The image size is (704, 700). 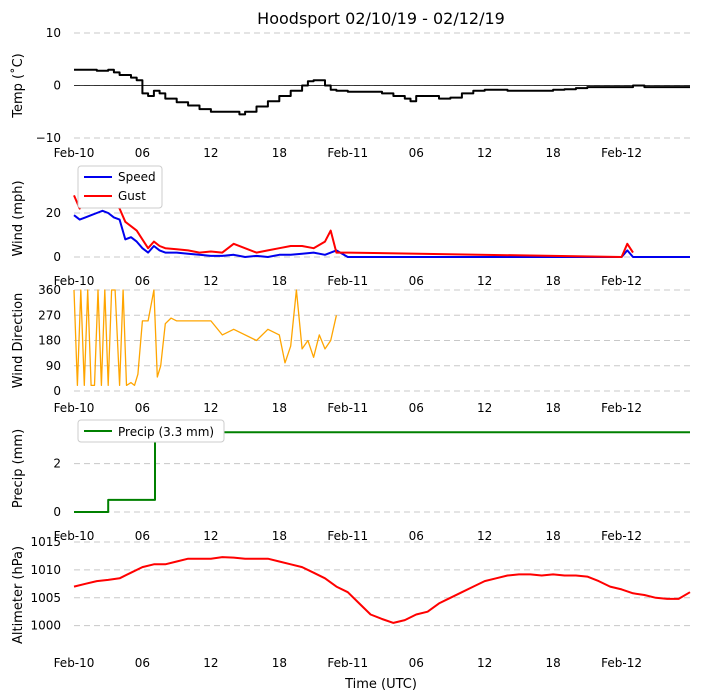 I want to click on precip-ylabel: Precip (mm), so click(x=18, y=468).